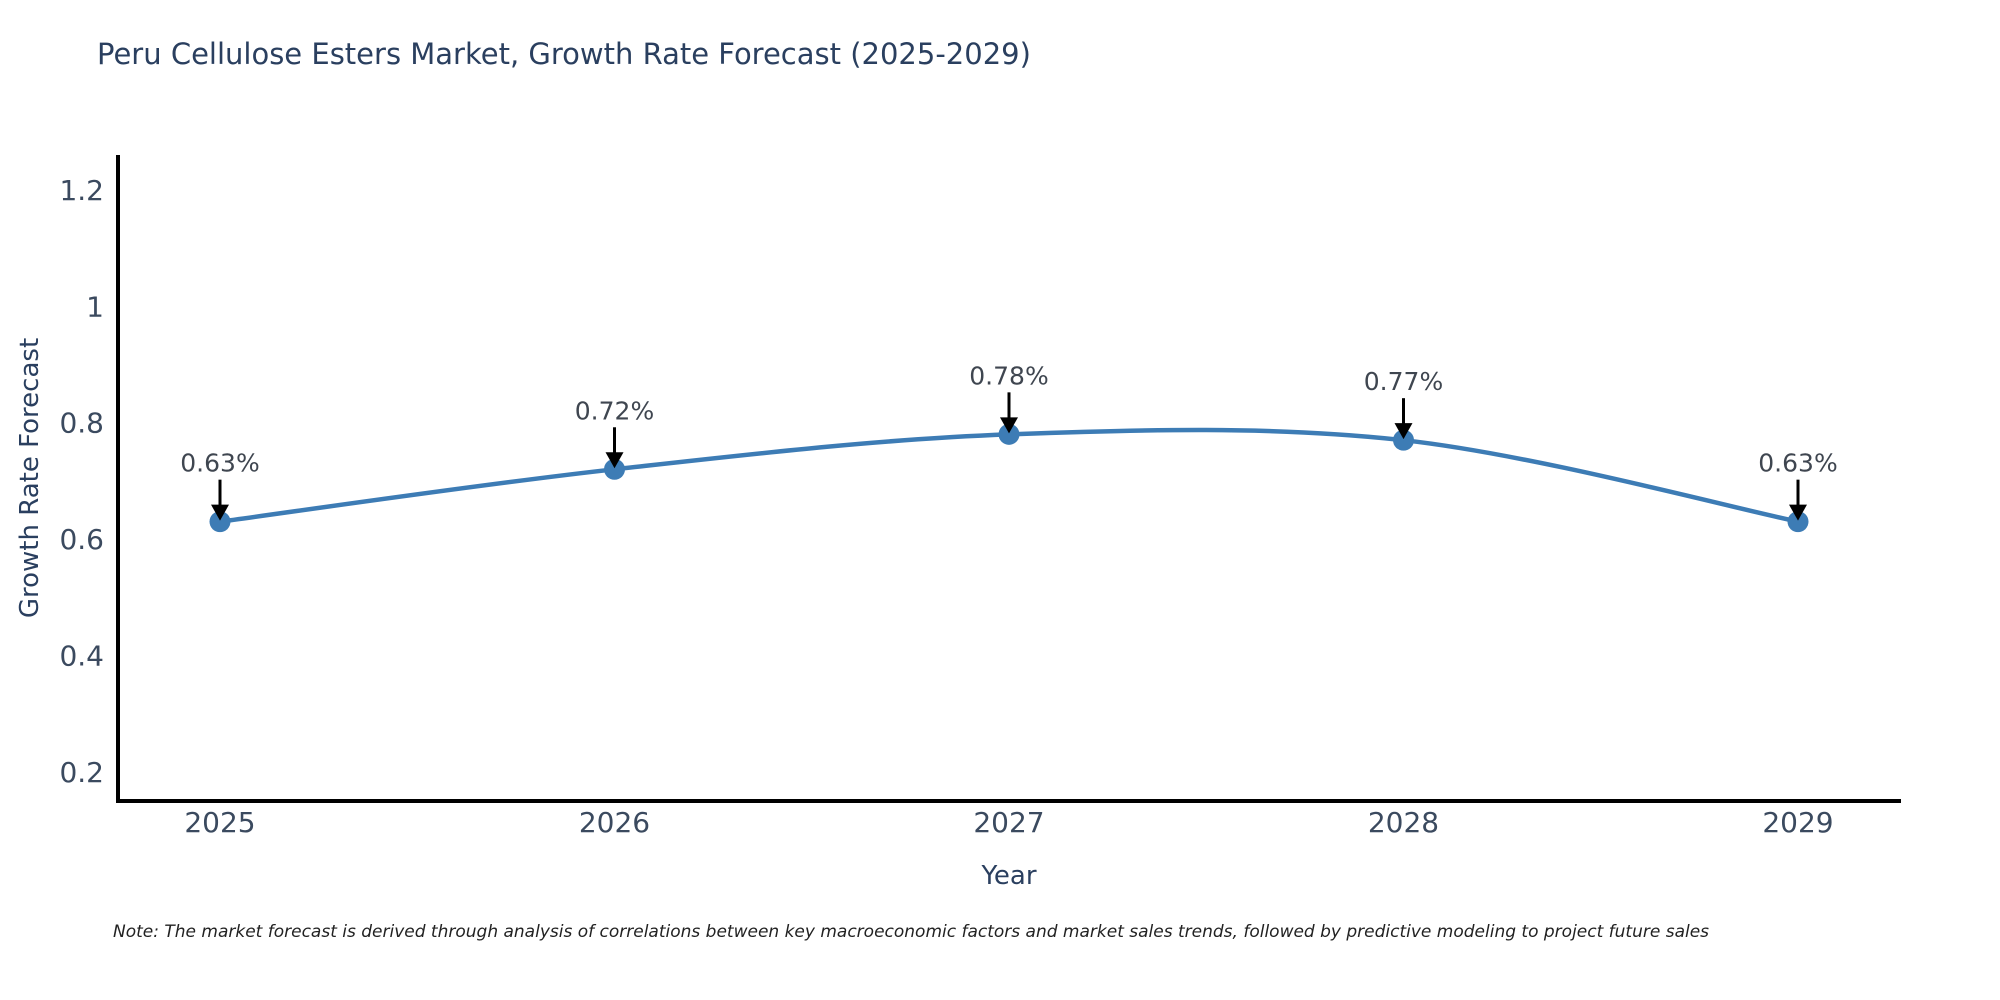  What do you see at coordinates (81, 190) in the screenshot?
I see `y-tick-label: 1.2` at bounding box center [81, 190].